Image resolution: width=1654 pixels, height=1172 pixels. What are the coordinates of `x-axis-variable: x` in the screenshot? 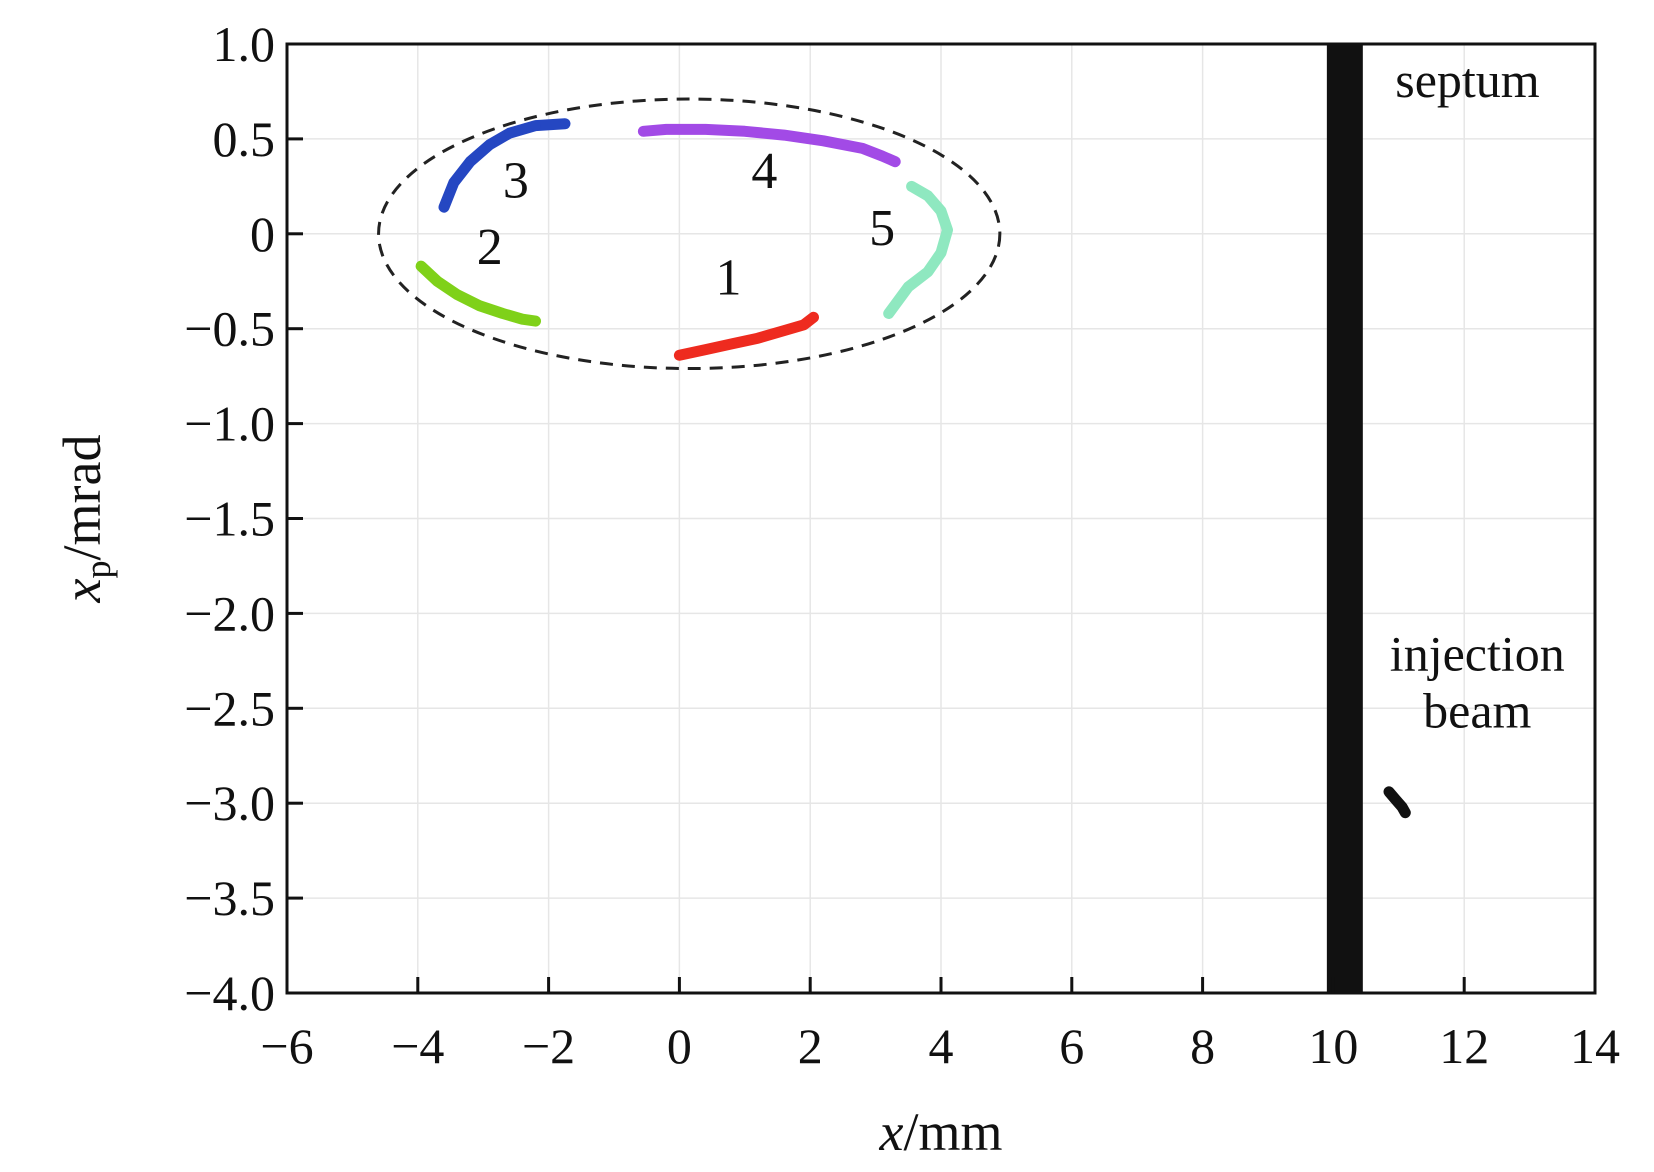 It's located at (891, 1132).